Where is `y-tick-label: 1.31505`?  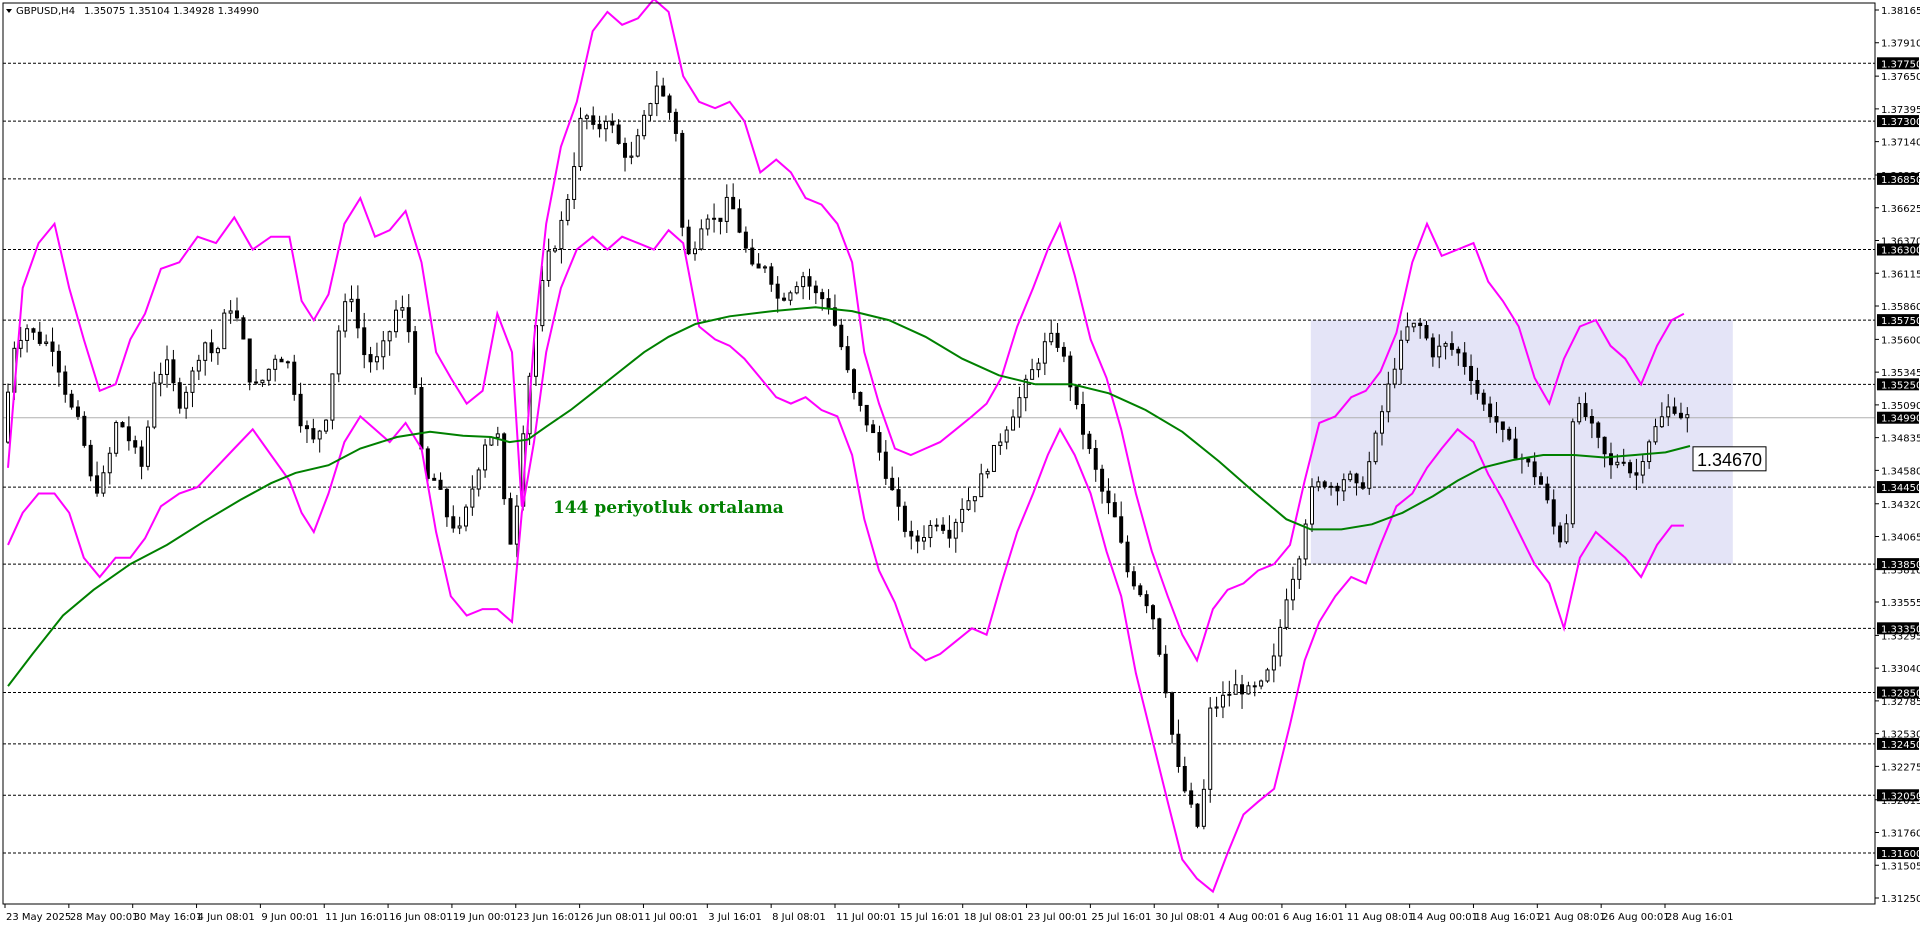
y-tick-label: 1.31505 is located at coordinates (1900, 866).